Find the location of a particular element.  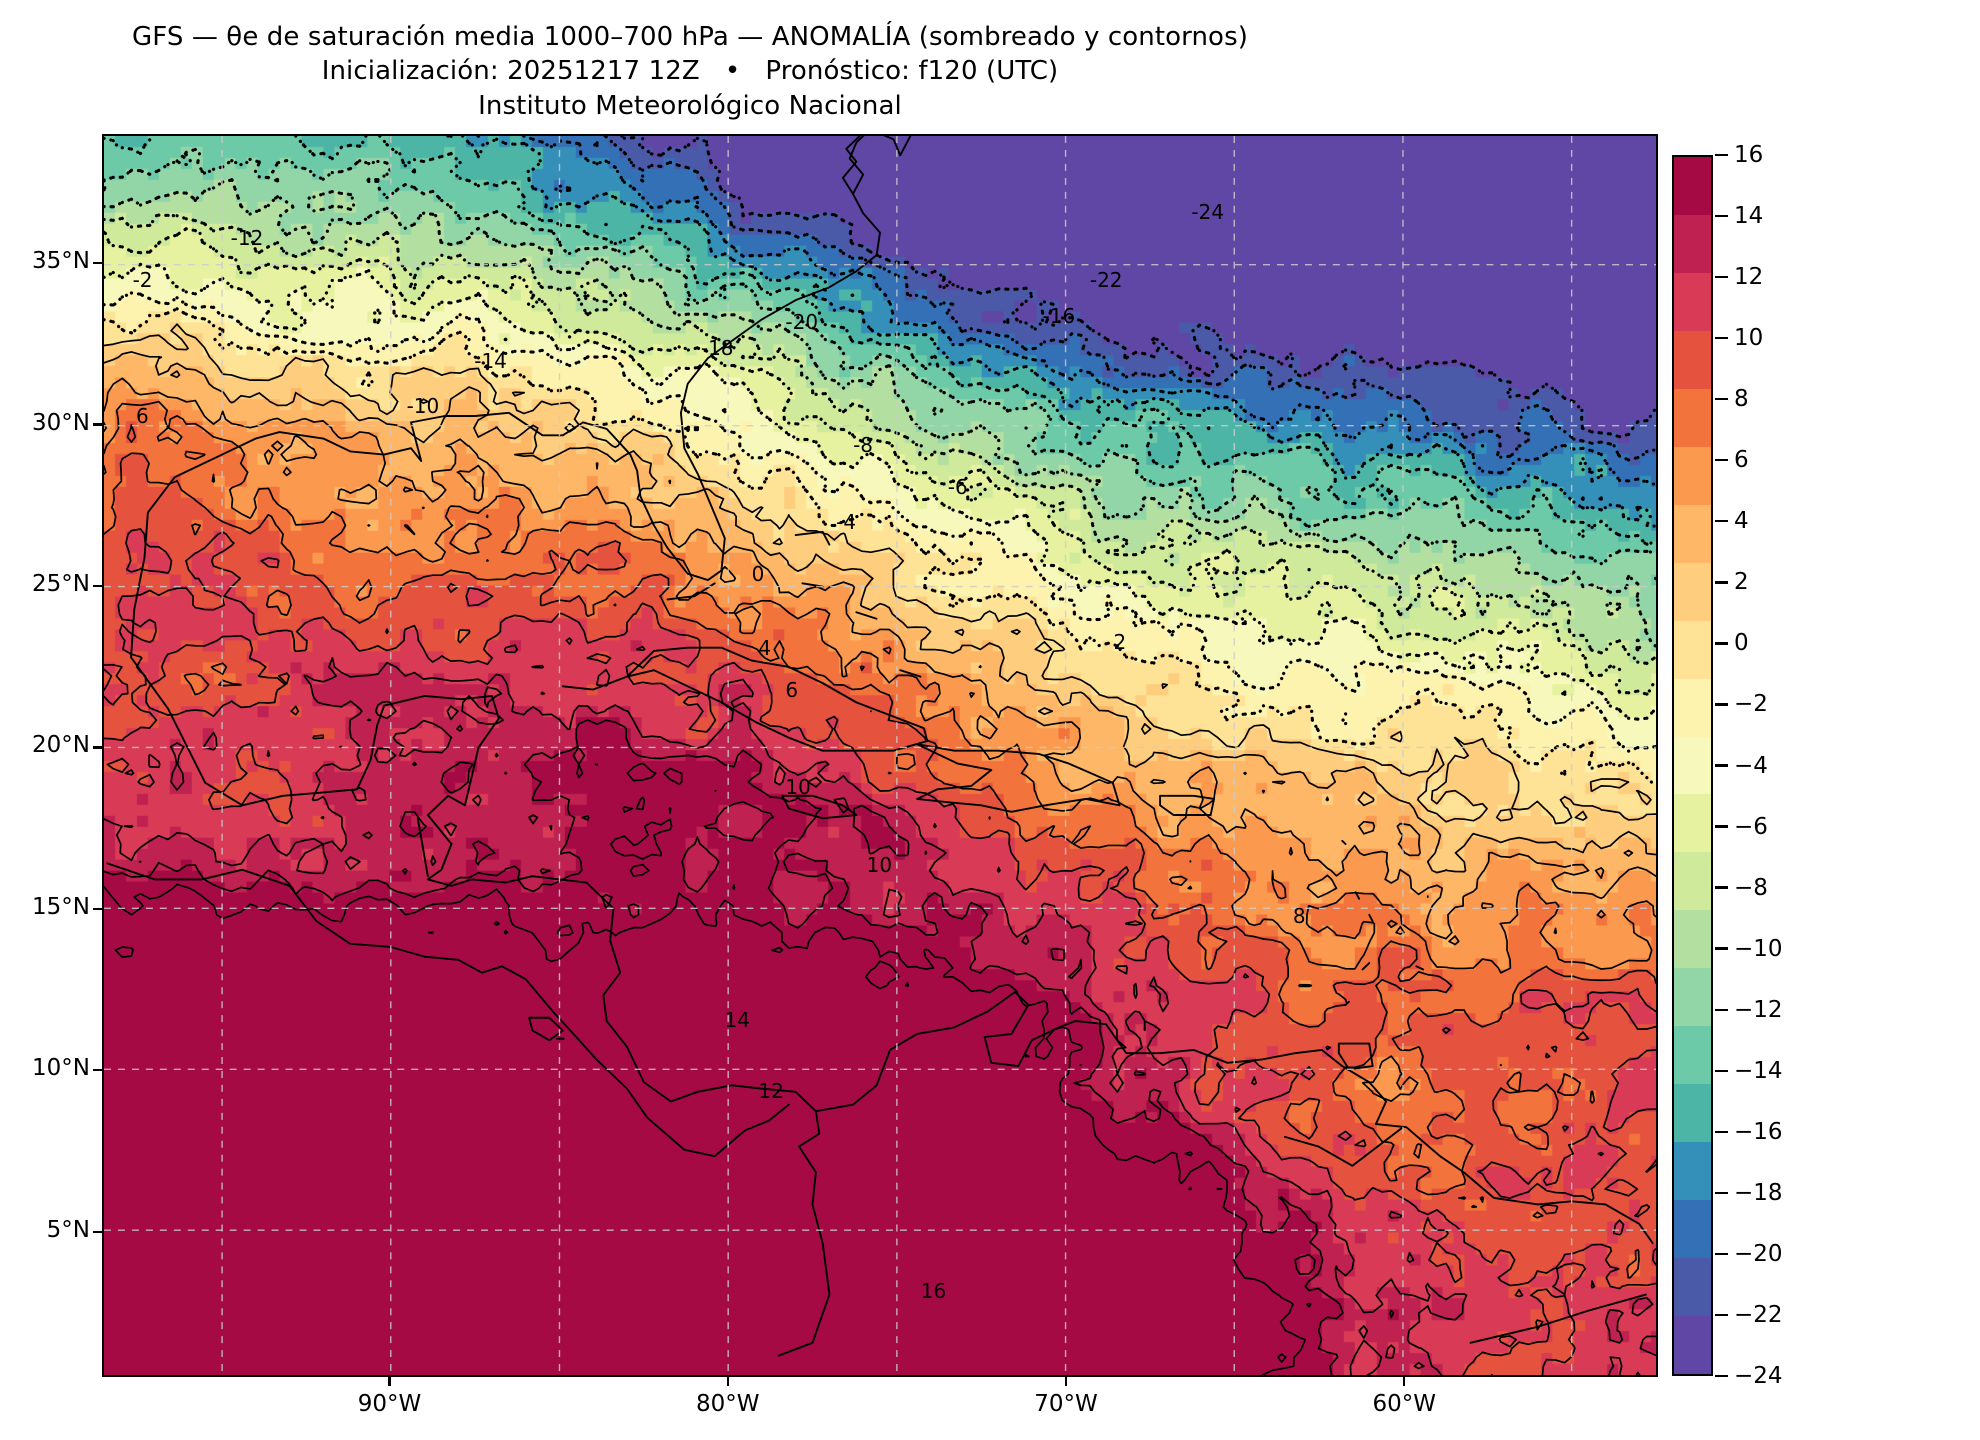

contour-value-label: -12 is located at coordinates (247, 238).